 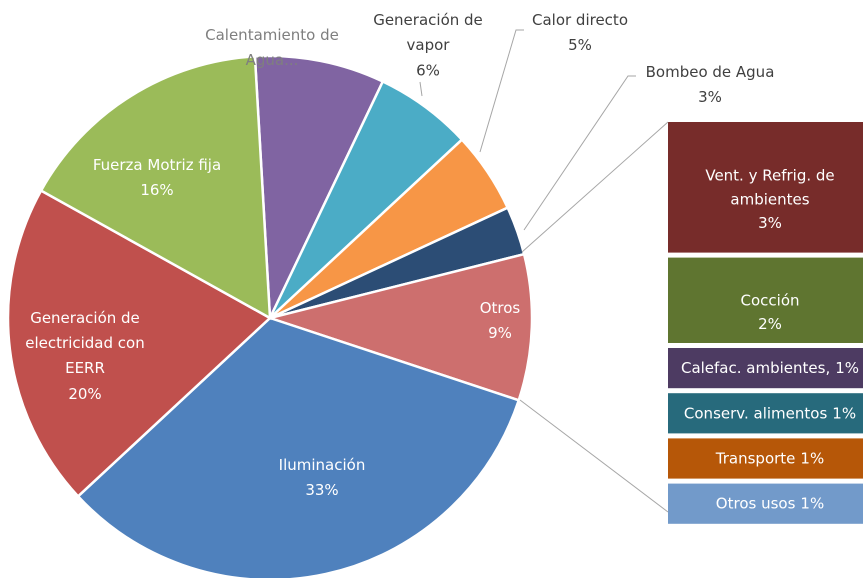 I want to click on slice-value-label: 33%, so click(x=321, y=490).